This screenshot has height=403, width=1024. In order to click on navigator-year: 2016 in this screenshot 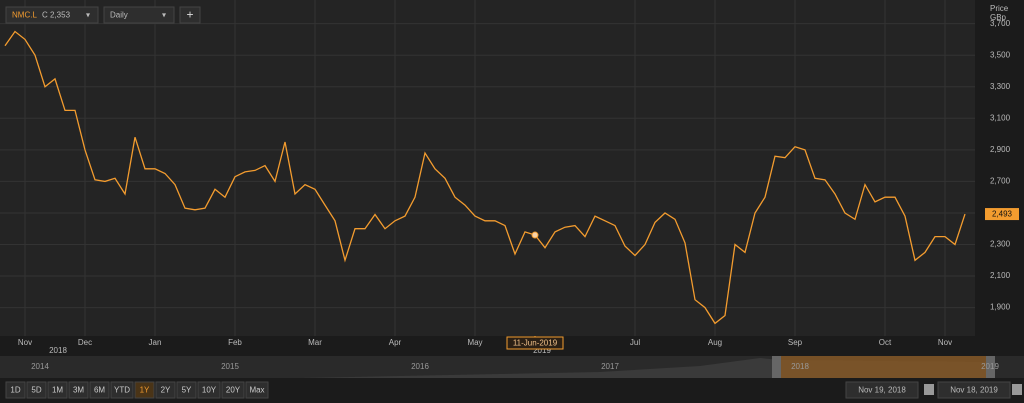, I will do `click(420, 366)`.